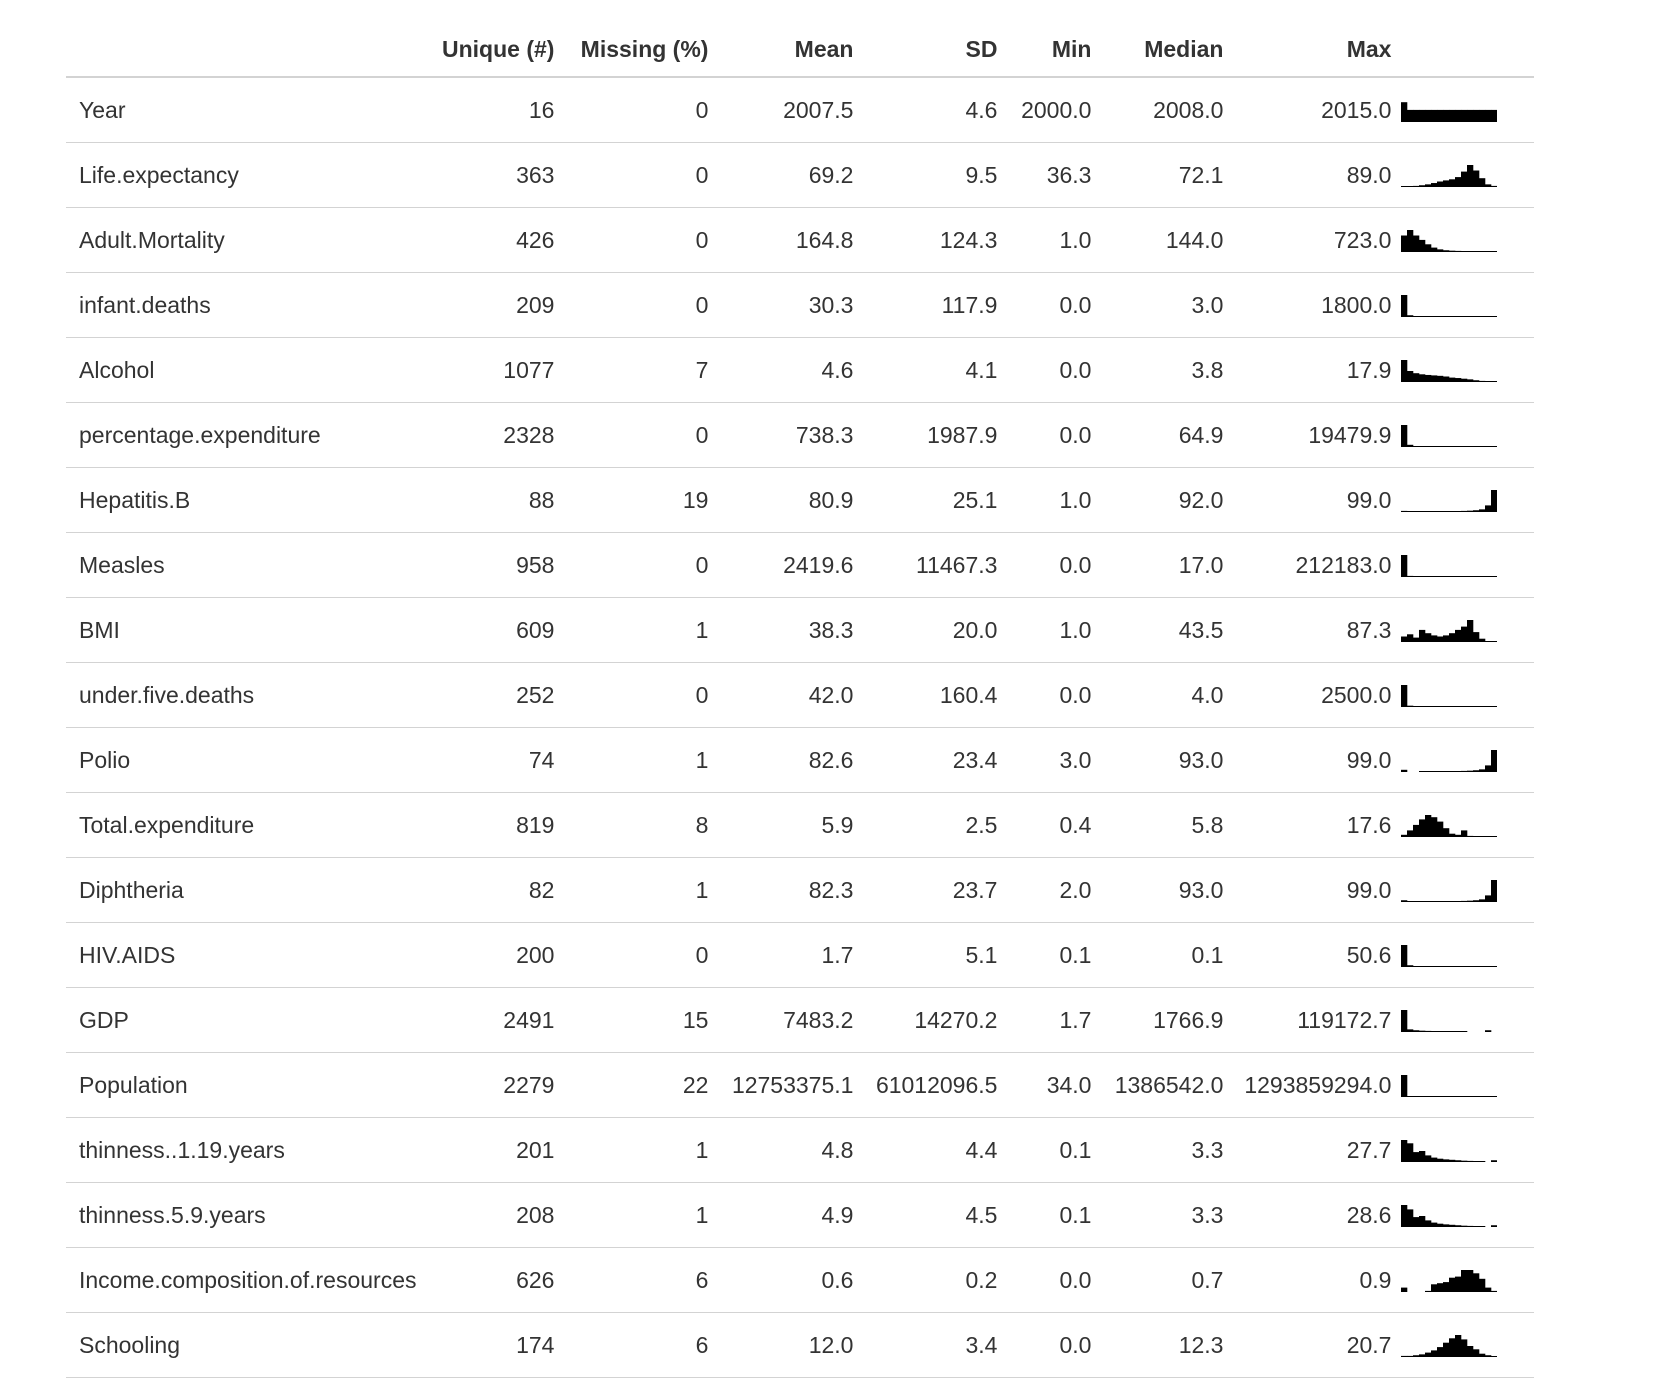  Describe the element at coordinates (1044, 890) in the screenshot. I see `min-value: 2.0` at that location.